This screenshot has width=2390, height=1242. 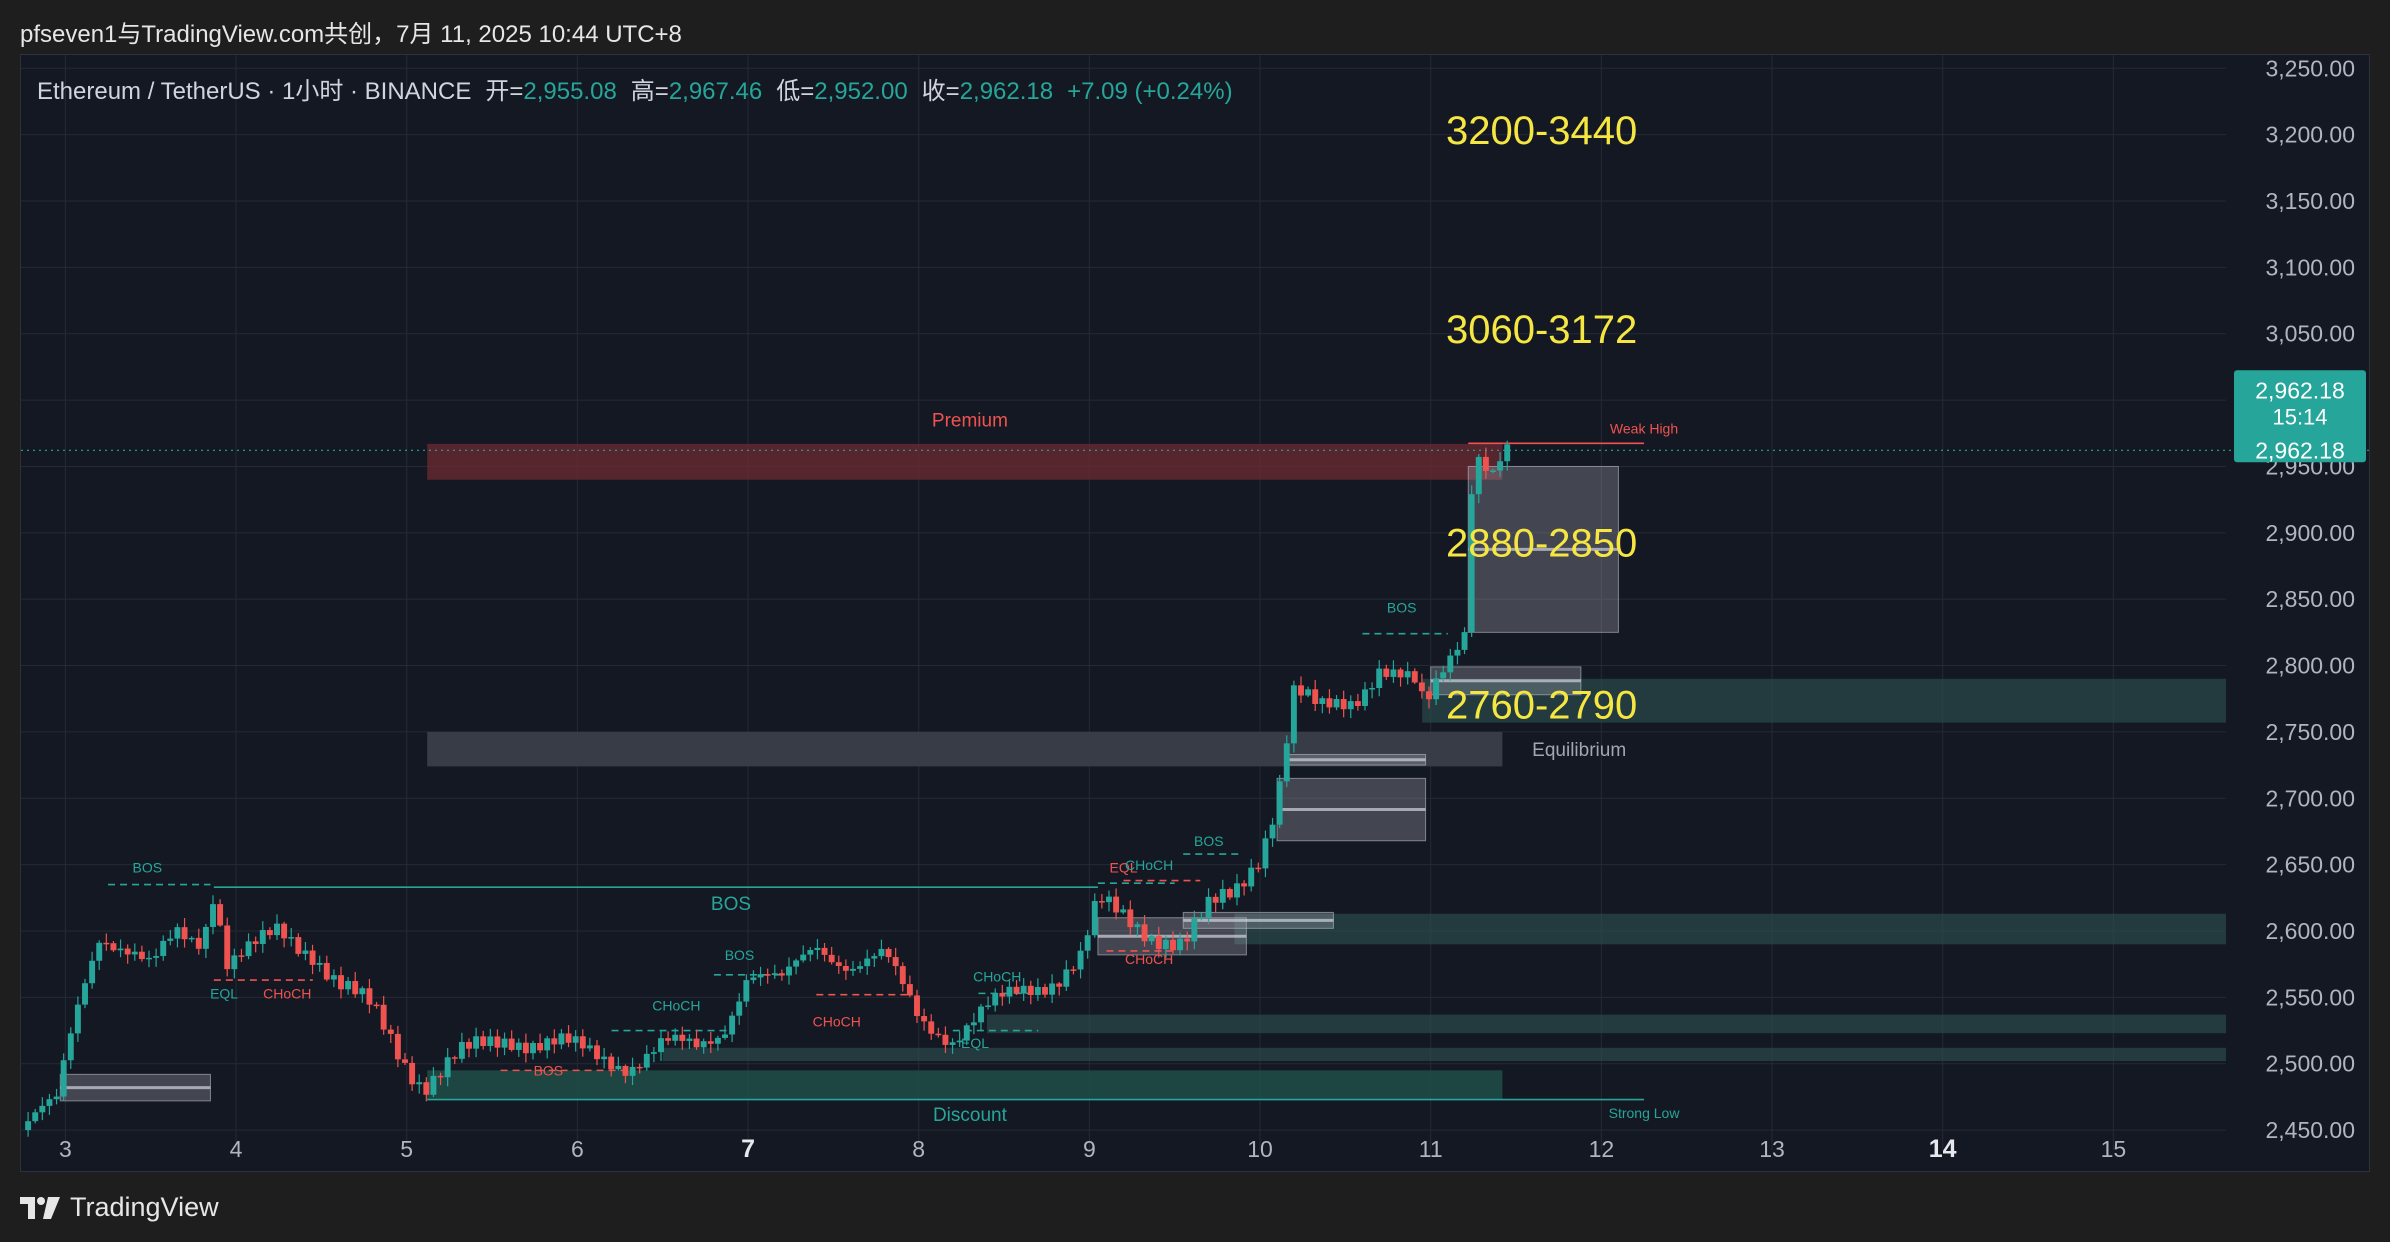 I want to click on time-axis-tick-label: 10, so click(x=1260, y=1149).